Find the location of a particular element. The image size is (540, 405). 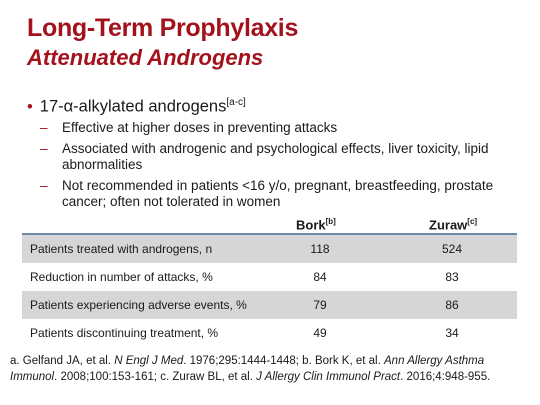

slide-subtitle: Attenuated Androgens is located at coordinates (145, 57).